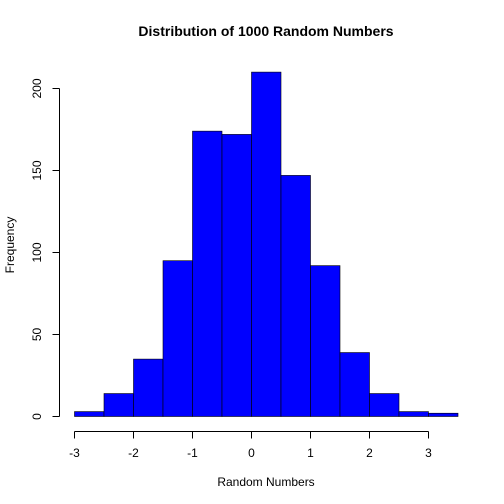  Describe the element at coordinates (428, 453) in the screenshot. I see `x-tick-label: 3` at that location.